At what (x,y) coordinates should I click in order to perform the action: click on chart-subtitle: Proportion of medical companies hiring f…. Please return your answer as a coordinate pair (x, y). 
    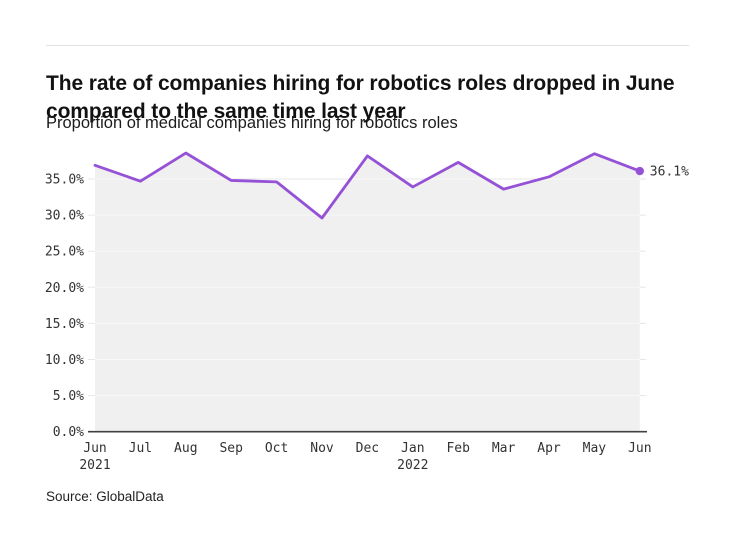
    Looking at the image, I should click on (252, 123).